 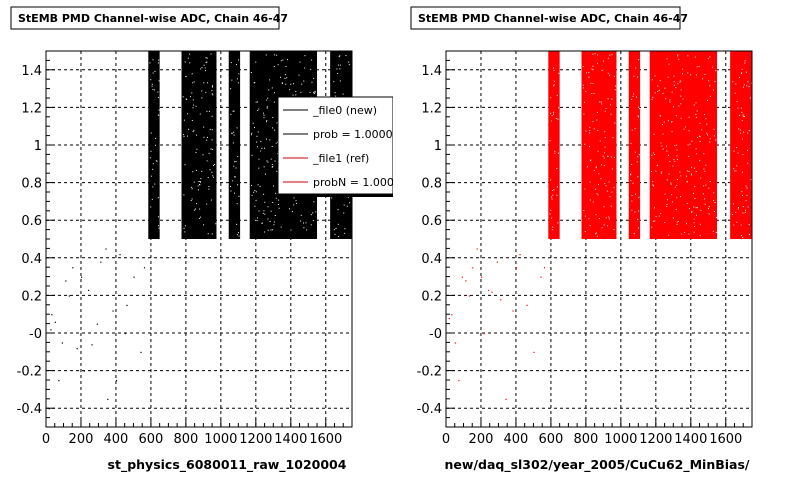 I want to click on left-chart-title: StEMB PMD Channel-wise ADC, Chain 46-47, so click(x=153, y=18).